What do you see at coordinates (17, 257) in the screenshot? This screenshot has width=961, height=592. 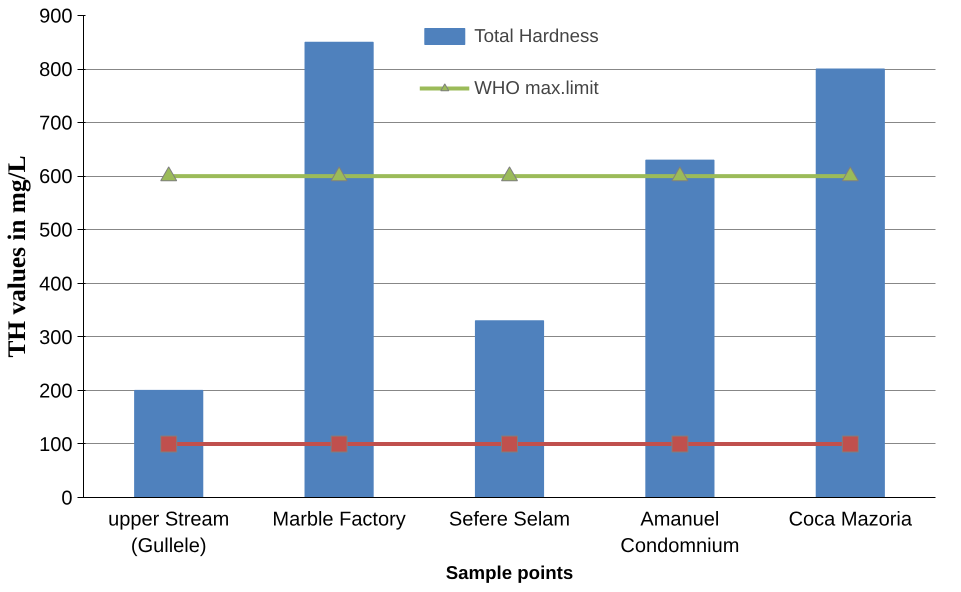 I see `y-axis-title: TH values in mg/L` at bounding box center [17, 257].